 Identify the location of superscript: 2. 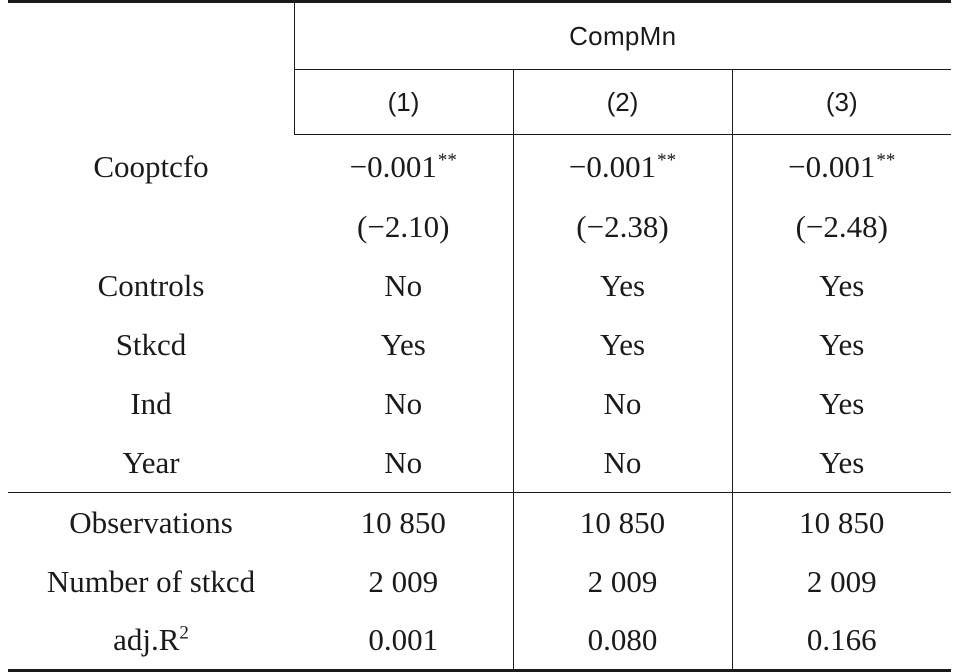
(184, 633).